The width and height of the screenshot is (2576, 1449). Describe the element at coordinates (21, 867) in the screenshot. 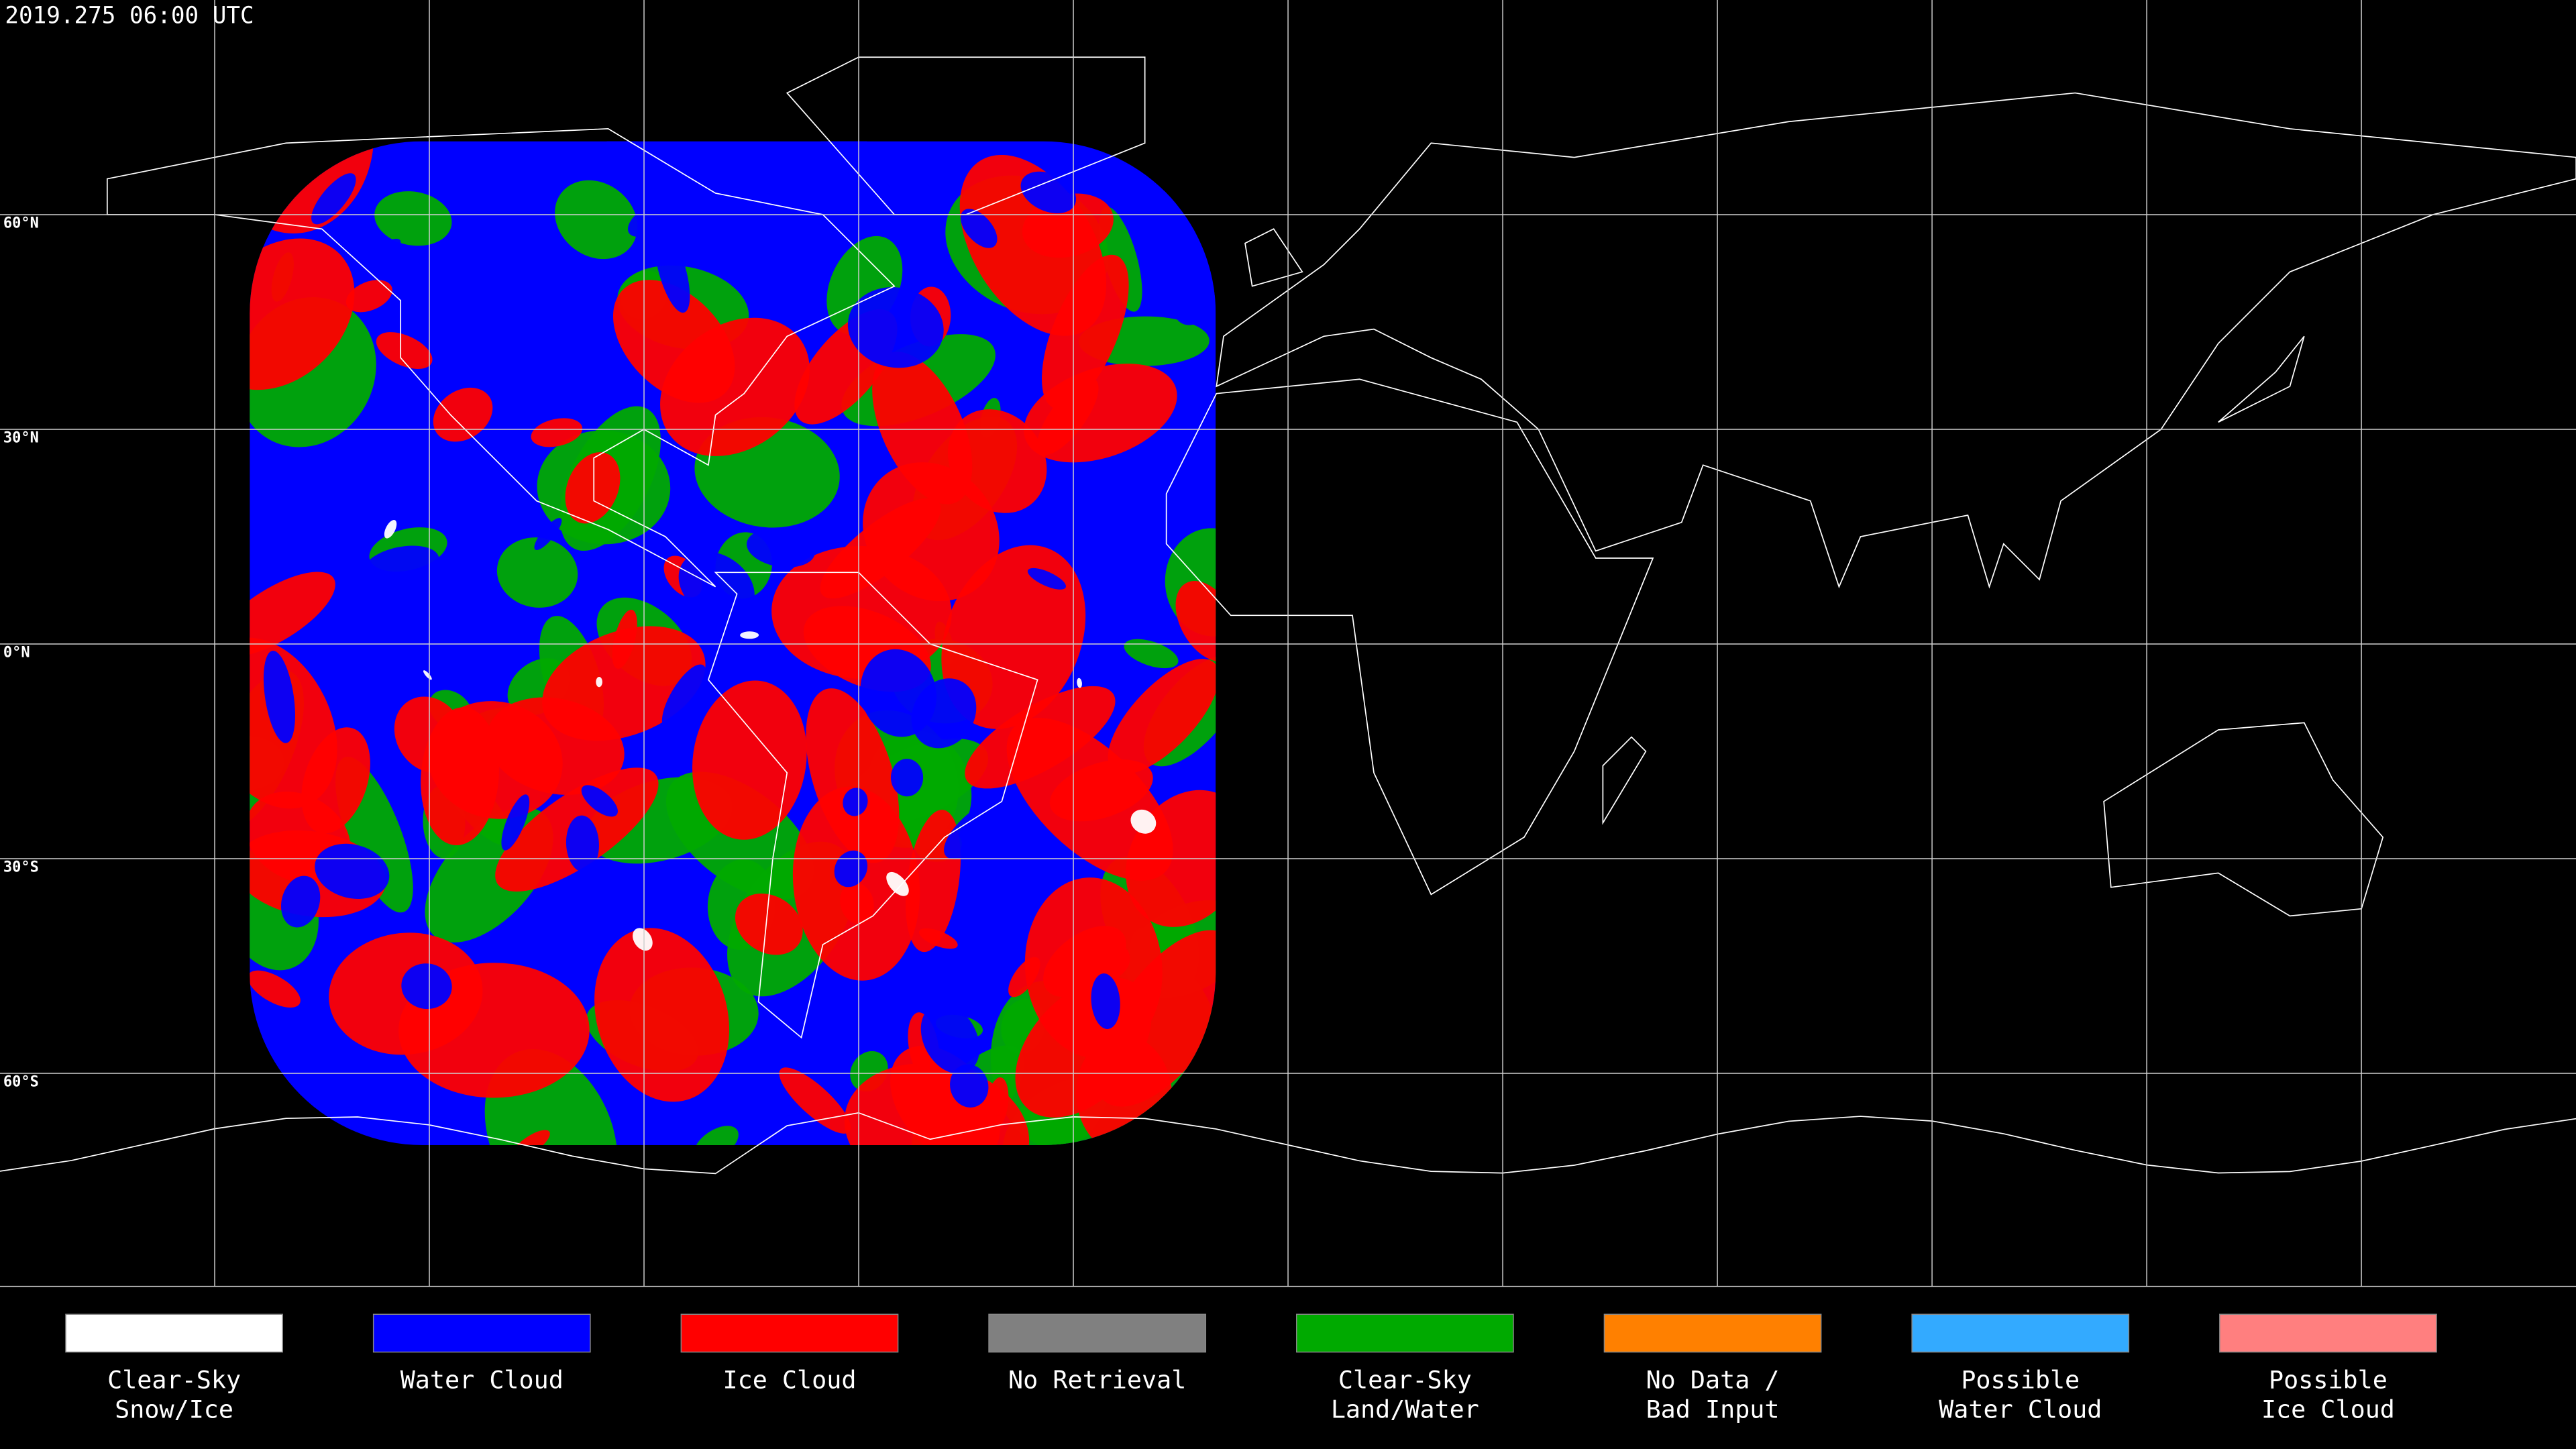

I see `latitude-label: 30°S` at that location.